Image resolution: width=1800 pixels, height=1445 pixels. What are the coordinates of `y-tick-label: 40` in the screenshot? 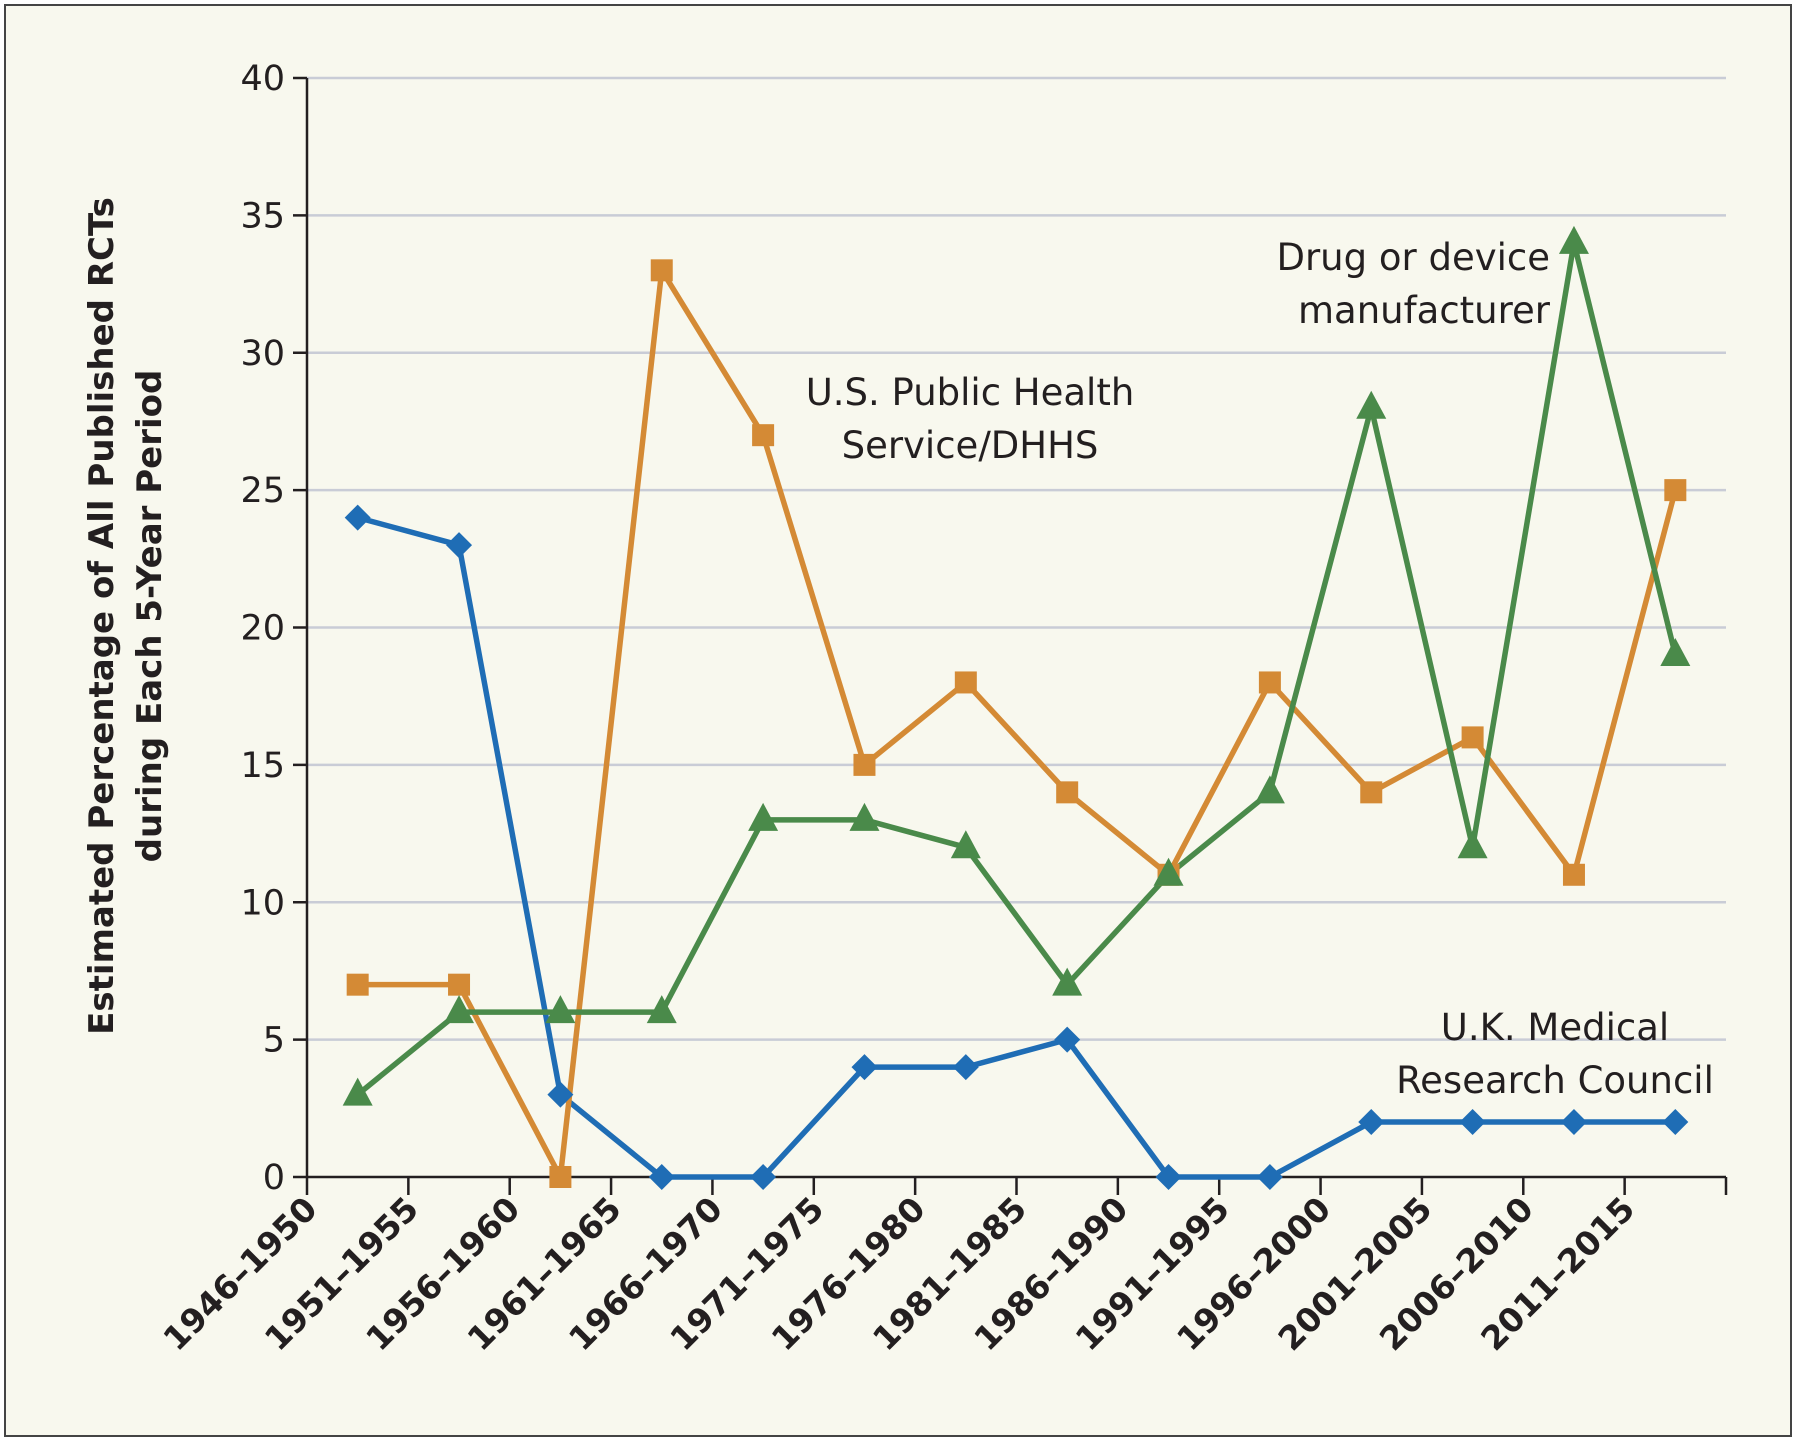 It's located at (262, 79).